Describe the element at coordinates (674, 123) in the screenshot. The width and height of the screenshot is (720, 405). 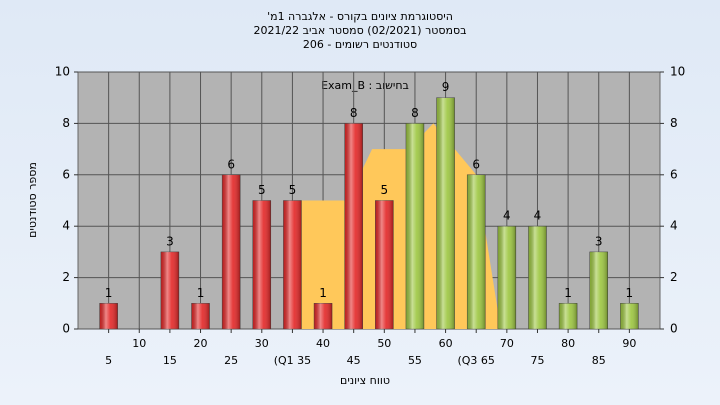
I see `y2-tick-label: 8` at that location.